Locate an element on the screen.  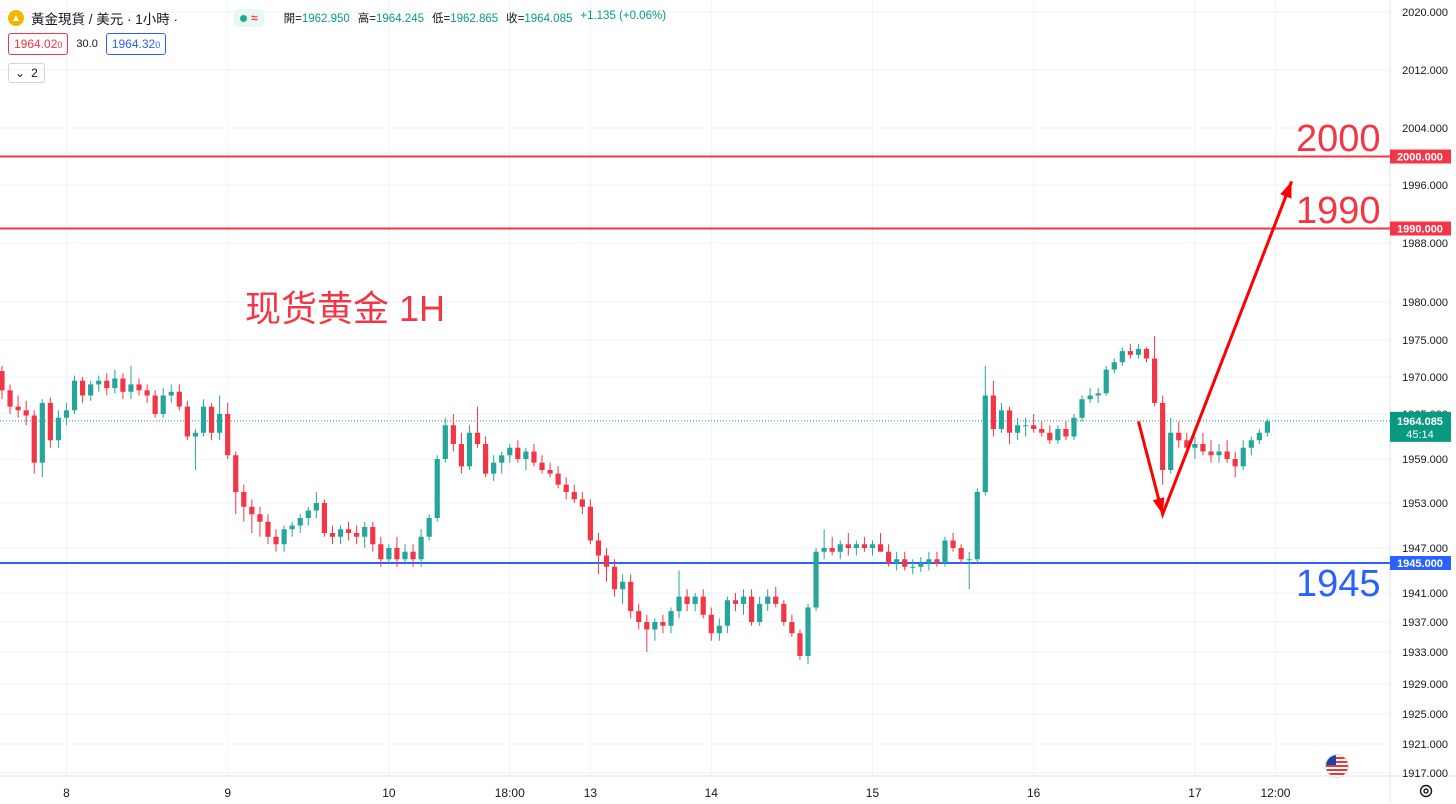
settings-gear-icon is located at coordinates (1426, 791).